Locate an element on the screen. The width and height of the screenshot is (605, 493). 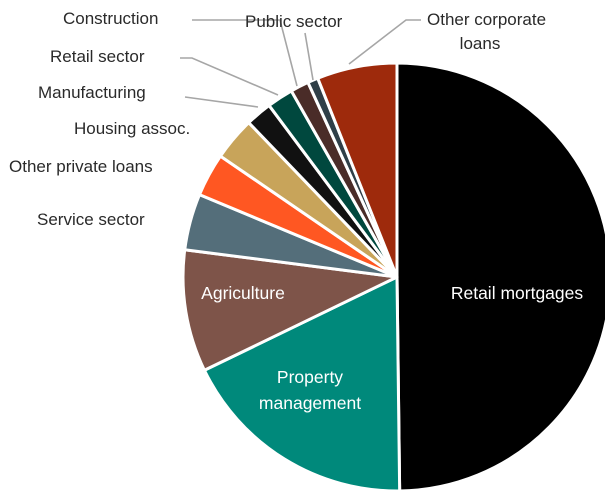
label-manufacturing: Manufacturing is located at coordinates (92, 92).